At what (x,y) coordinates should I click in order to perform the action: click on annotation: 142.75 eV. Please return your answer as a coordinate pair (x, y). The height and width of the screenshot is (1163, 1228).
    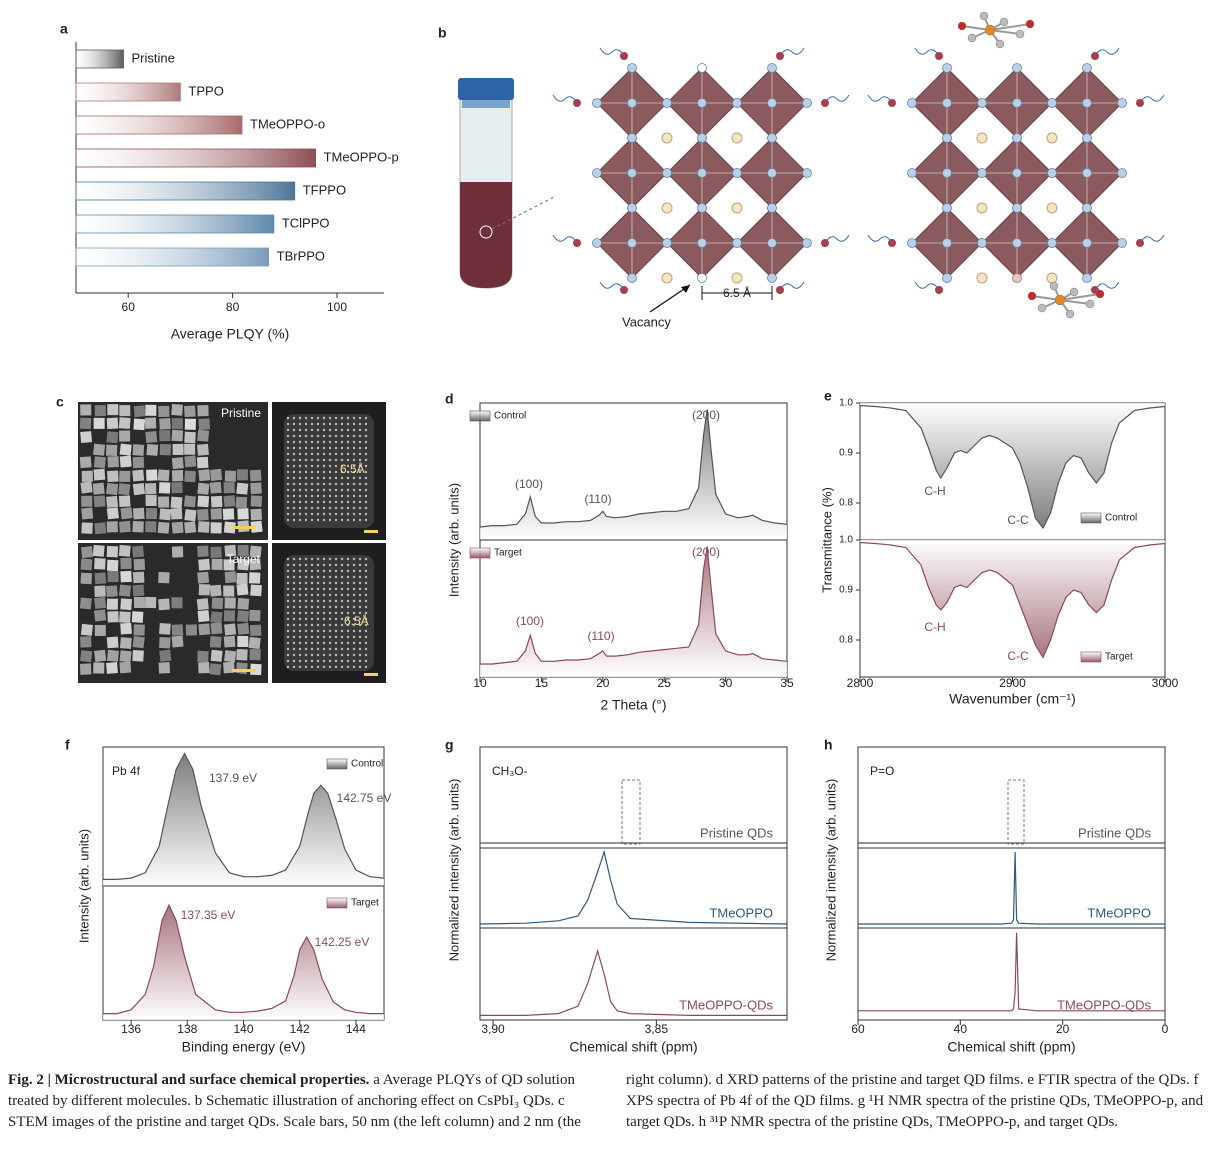
    Looking at the image, I should click on (364, 798).